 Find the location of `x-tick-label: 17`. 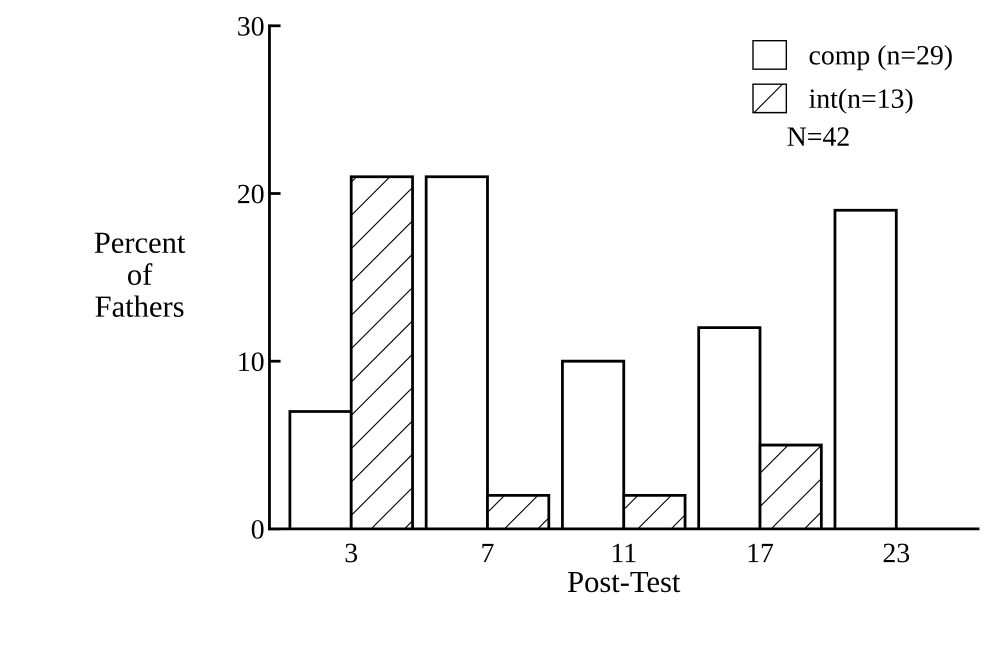

x-tick-label: 17 is located at coordinates (761, 553).